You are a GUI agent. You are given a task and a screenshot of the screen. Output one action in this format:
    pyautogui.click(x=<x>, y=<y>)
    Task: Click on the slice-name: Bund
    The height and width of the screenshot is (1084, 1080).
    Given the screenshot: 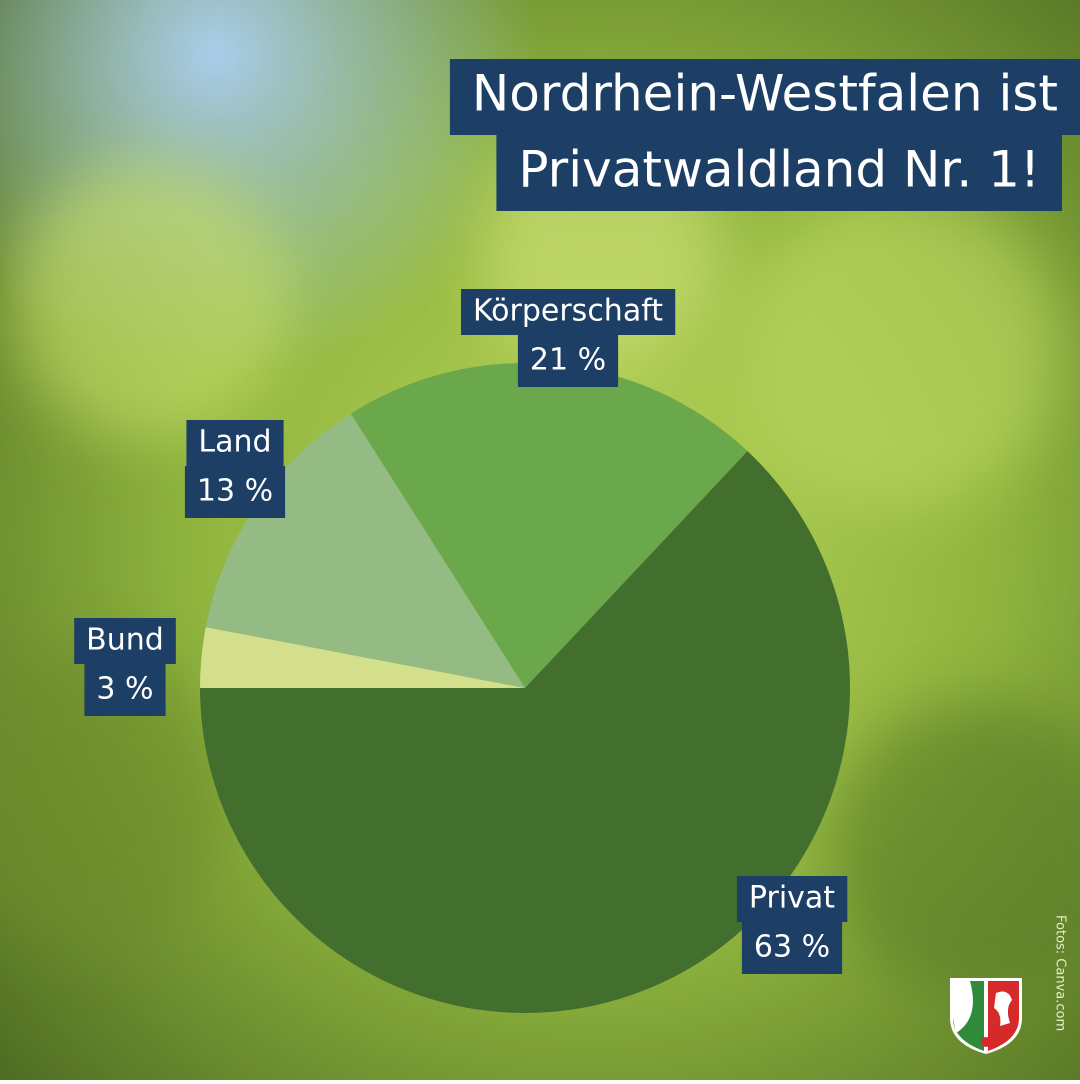 What is the action you would take?
    pyautogui.click(x=125, y=640)
    